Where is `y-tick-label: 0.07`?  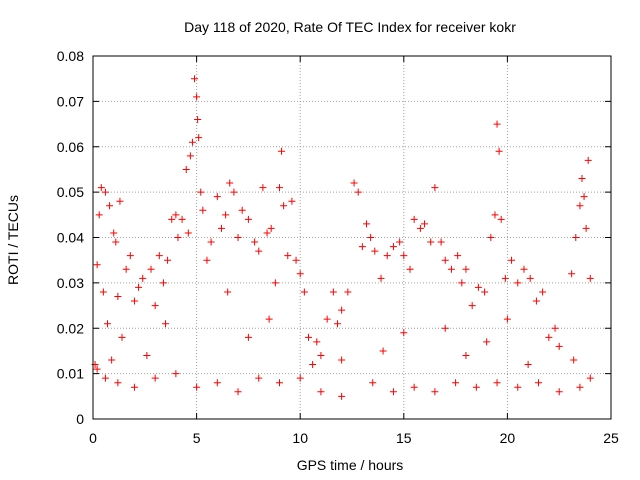
y-tick-label: 0.07 is located at coordinates (70, 101).